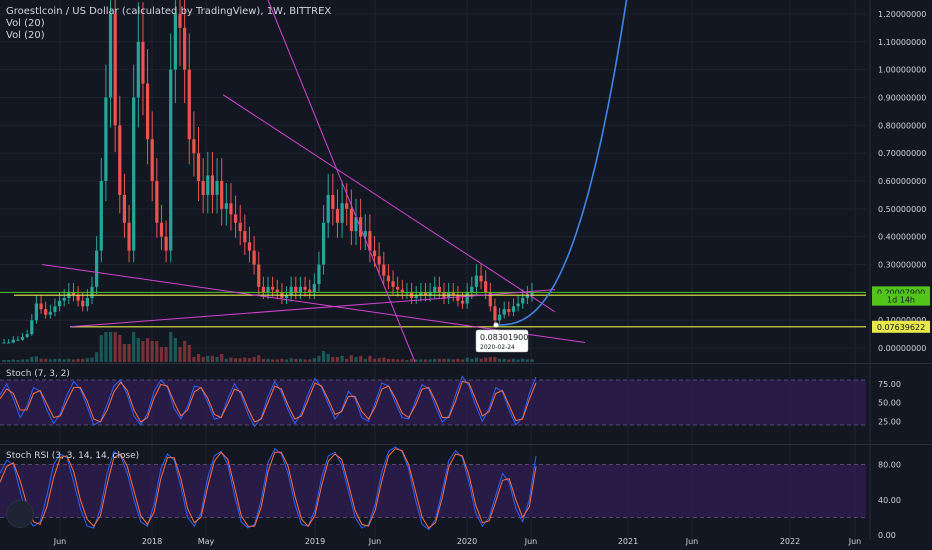 This screenshot has height=550, width=932. I want to click on stoch-tick-label: 50.00, so click(889, 403).